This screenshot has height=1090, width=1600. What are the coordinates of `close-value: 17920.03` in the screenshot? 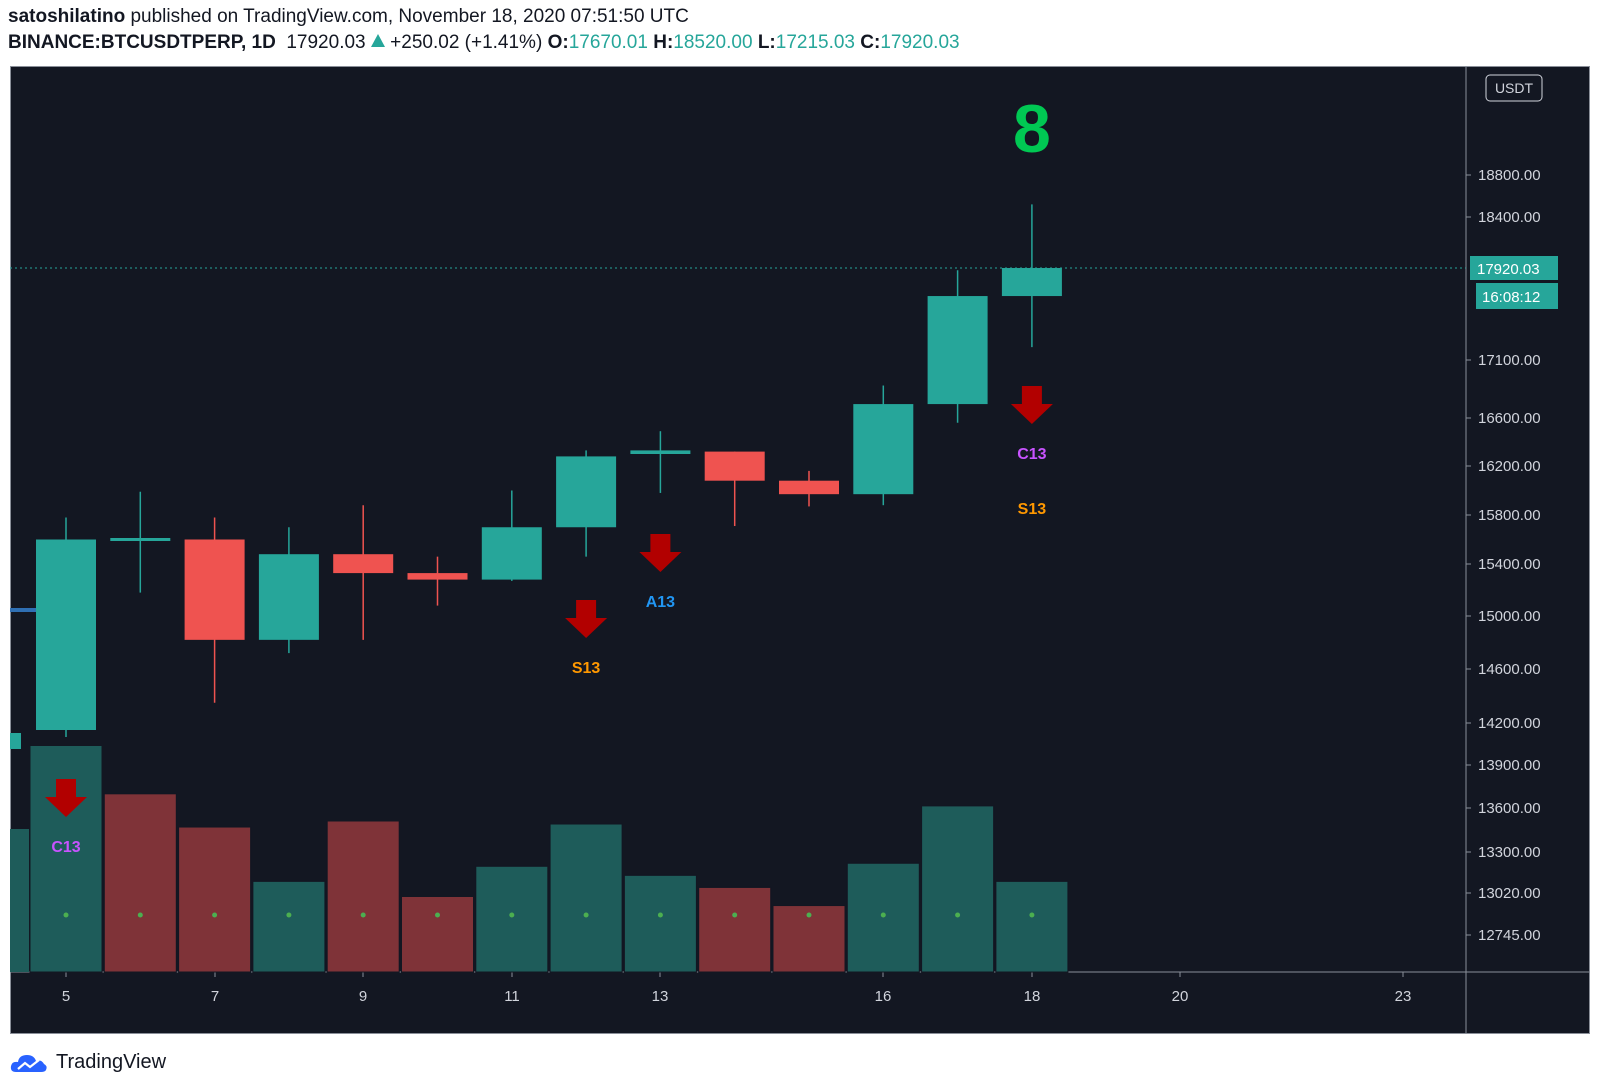 It's located at (920, 42).